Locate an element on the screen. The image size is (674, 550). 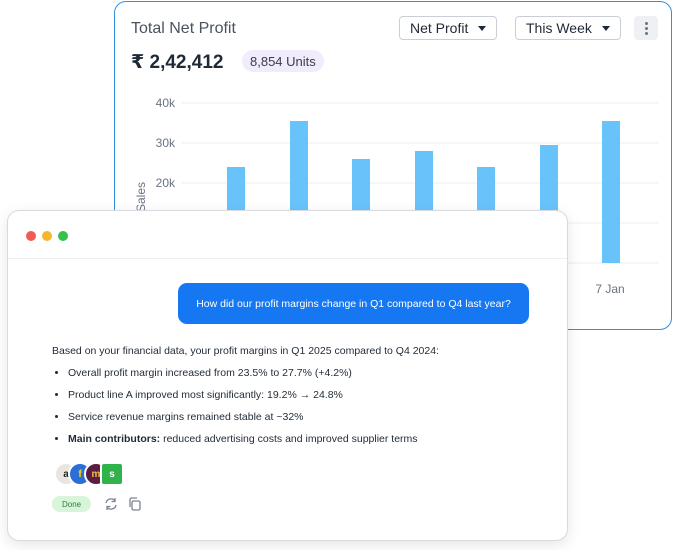
y-axis-label: Sales is located at coordinates (141, 197).